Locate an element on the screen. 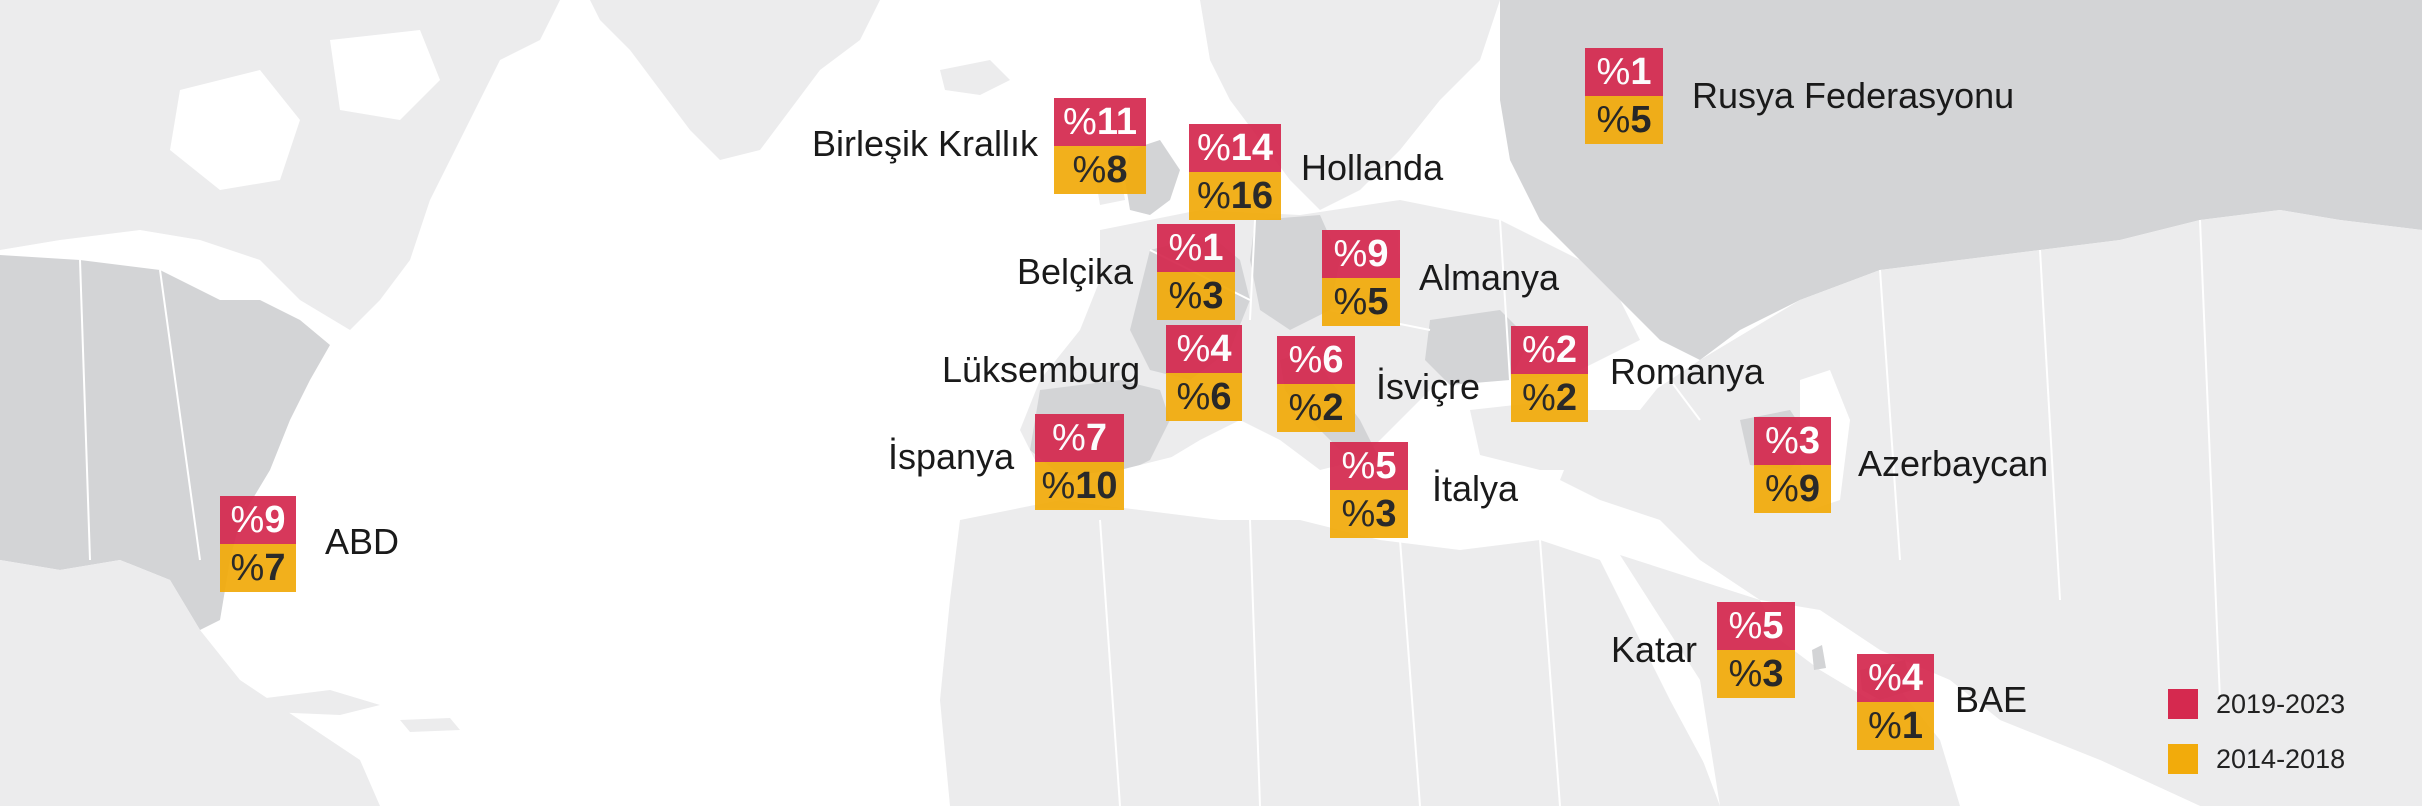 This screenshot has width=2422, height=806. recent-share-azerbaycan: %3 is located at coordinates (1792, 441).